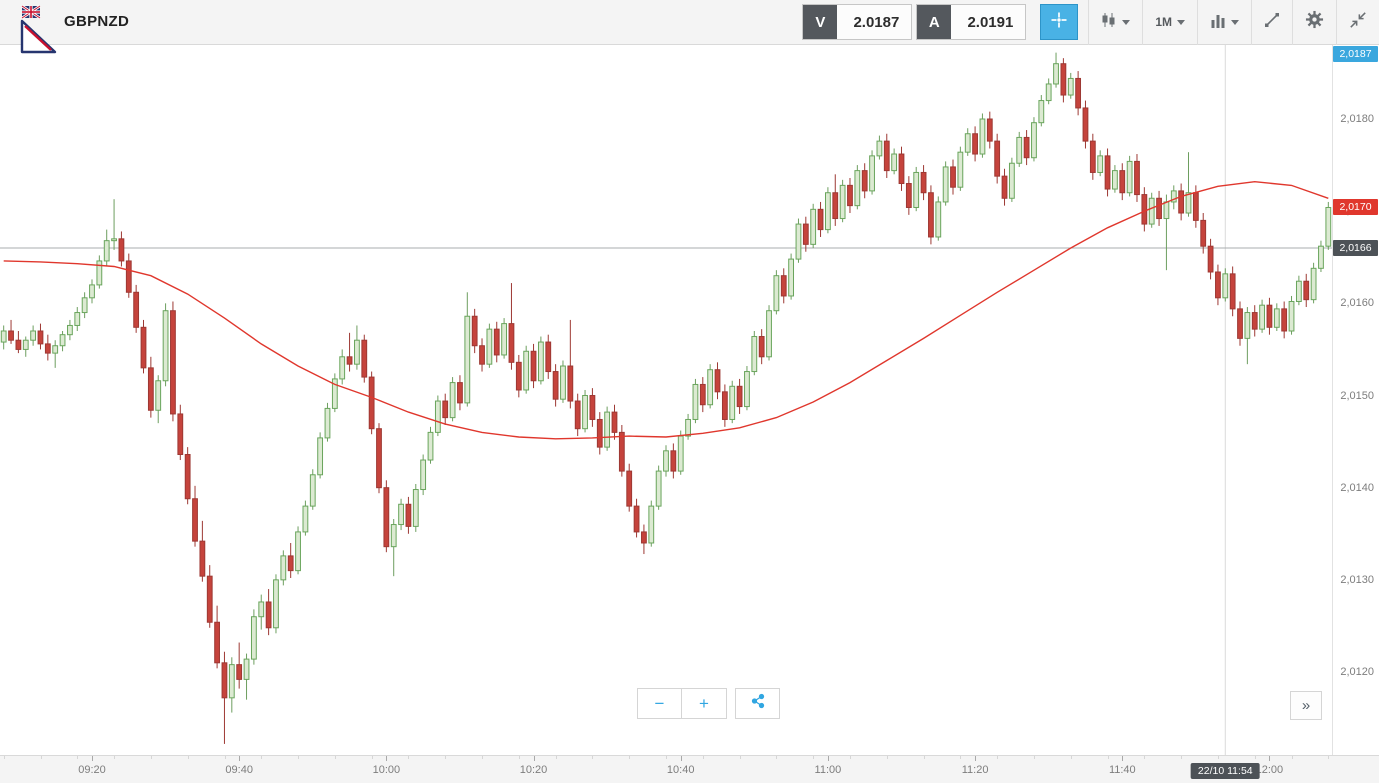  I want to click on zoom-out-button: −, so click(659, 703).